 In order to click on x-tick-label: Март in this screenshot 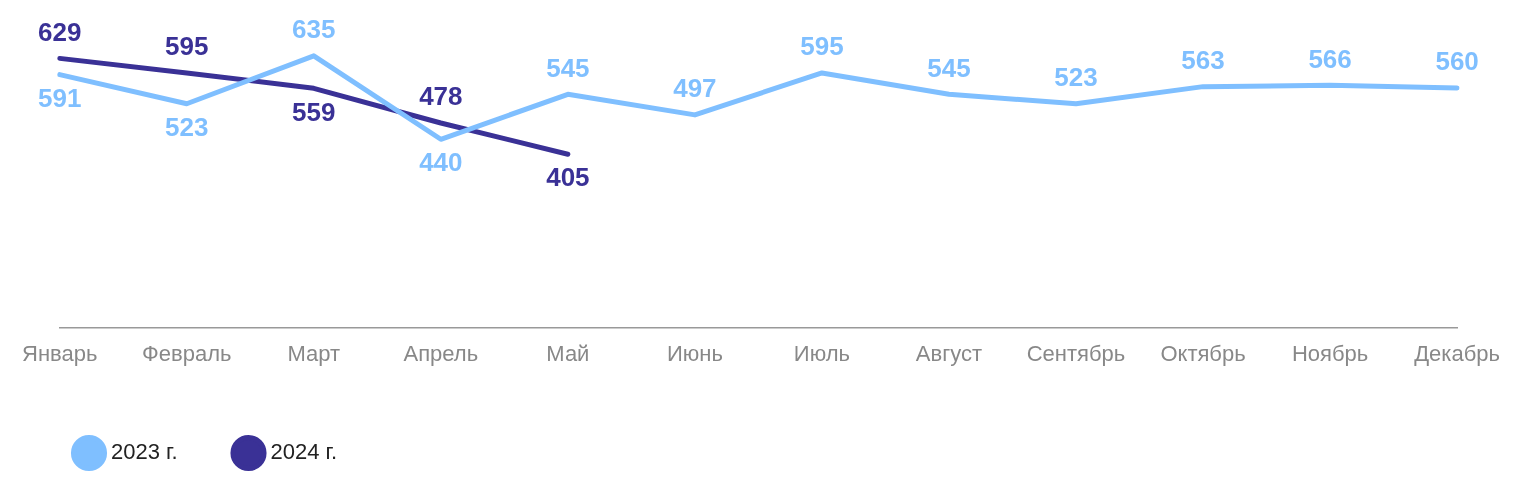, I will do `click(314, 353)`.